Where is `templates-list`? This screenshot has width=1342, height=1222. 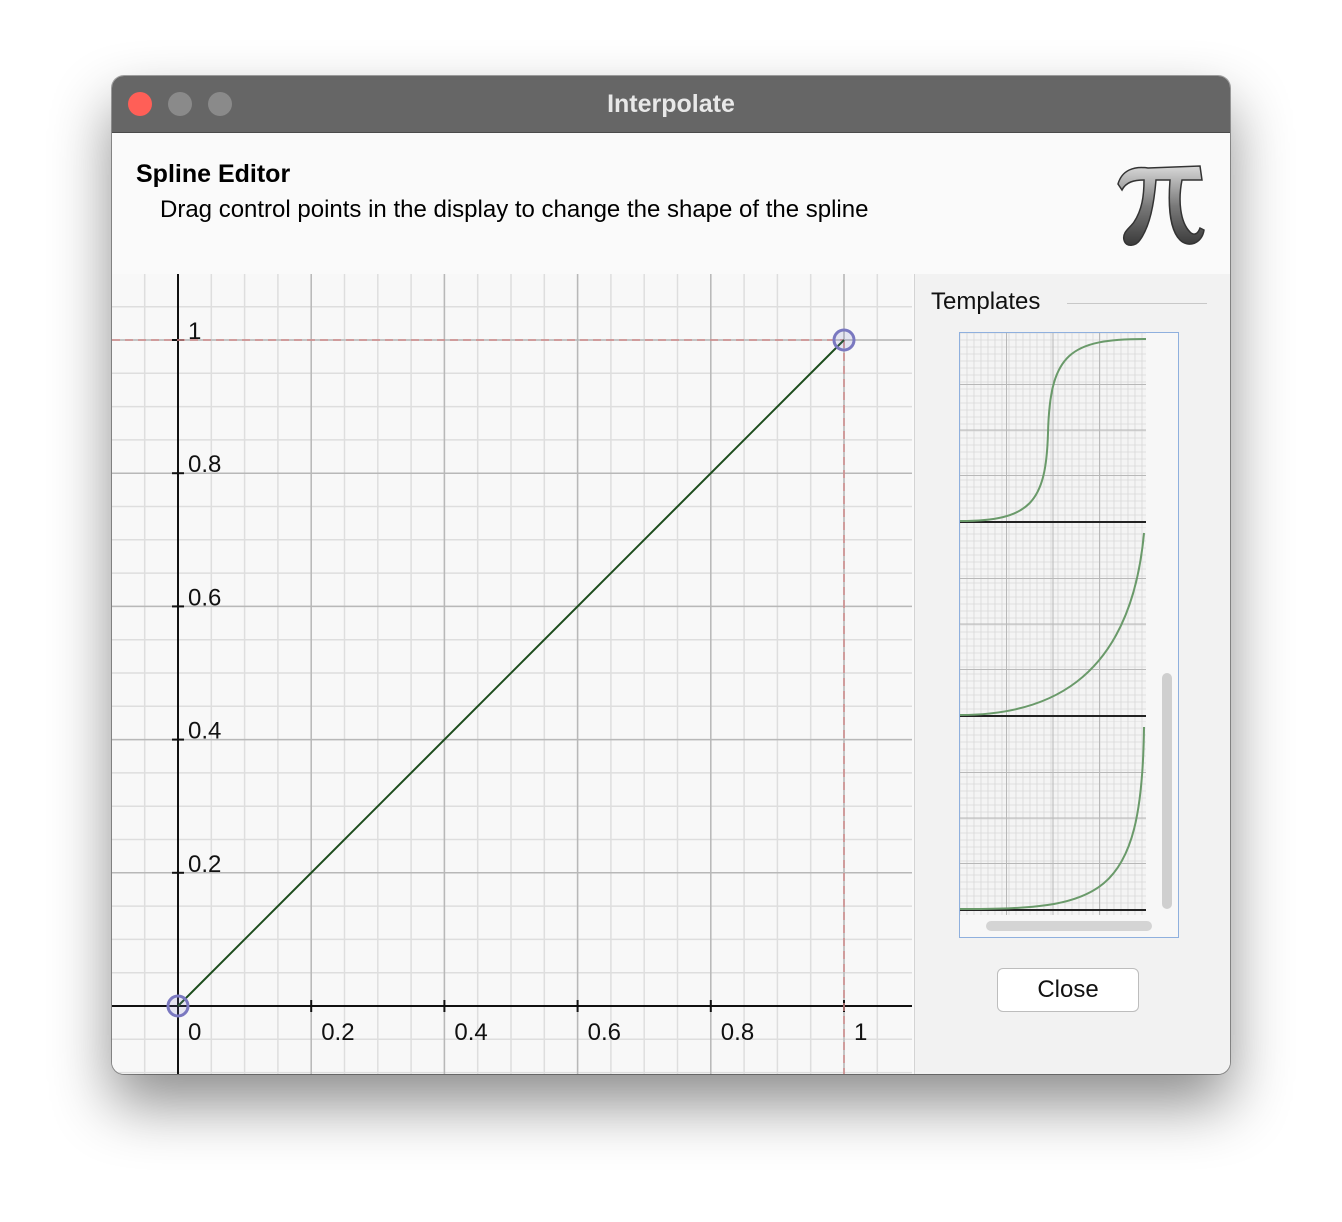
templates-list is located at coordinates (1069, 635).